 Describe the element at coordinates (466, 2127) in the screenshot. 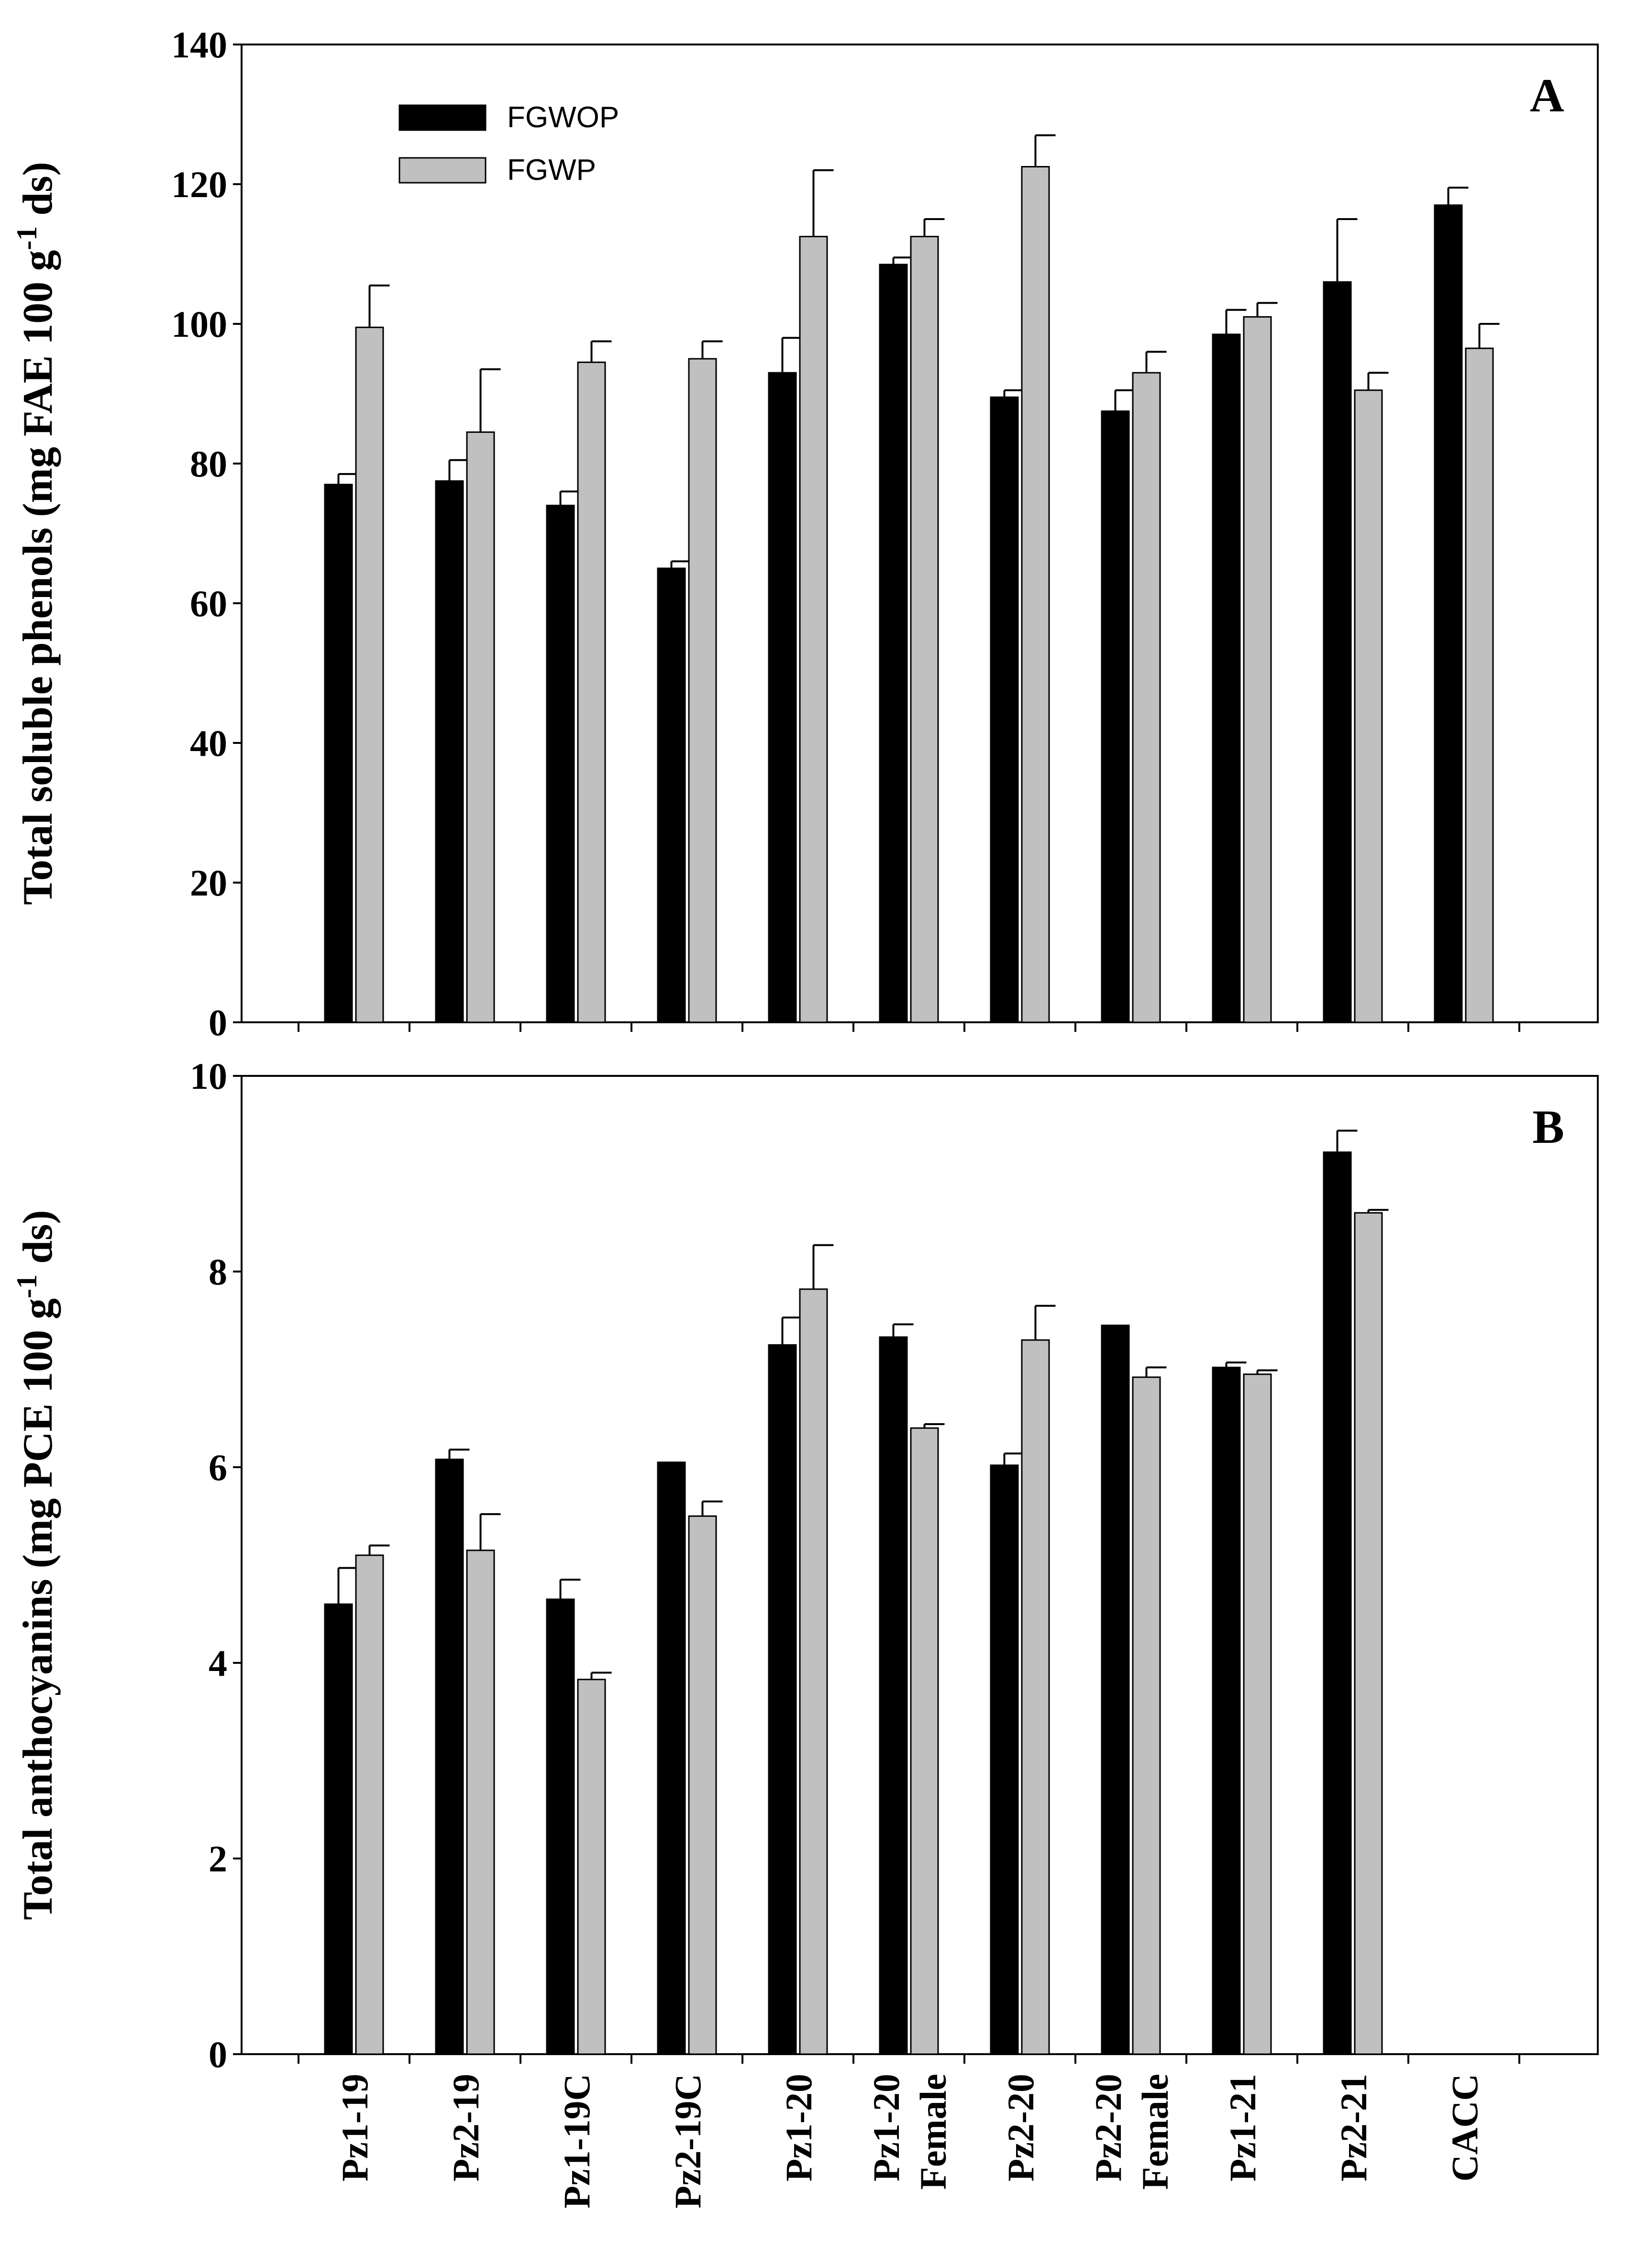

I see `x-category-label: Pz2-19` at that location.